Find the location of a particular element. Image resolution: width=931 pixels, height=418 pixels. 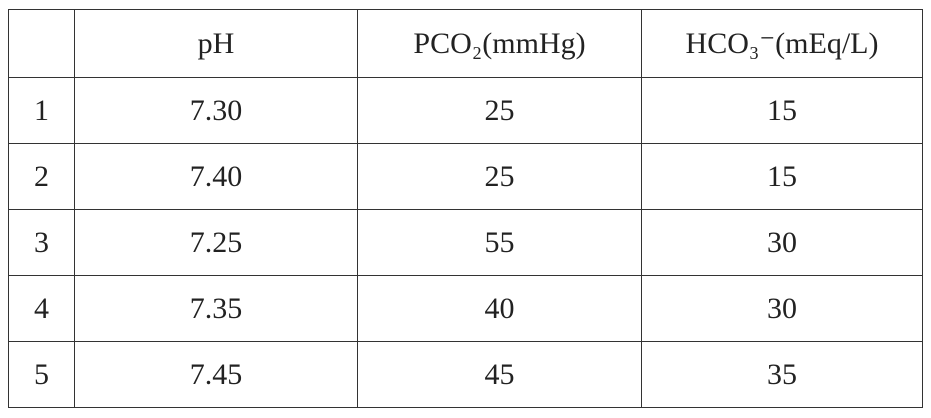

row-index: 2 is located at coordinates (41, 176).